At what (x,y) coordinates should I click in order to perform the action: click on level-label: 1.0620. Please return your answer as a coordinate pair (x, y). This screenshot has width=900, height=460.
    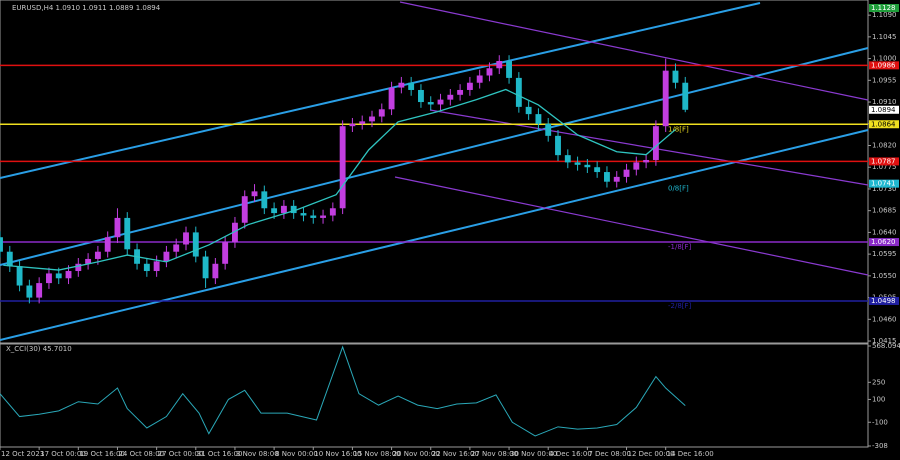
    Looking at the image, I should click on (883, 242).